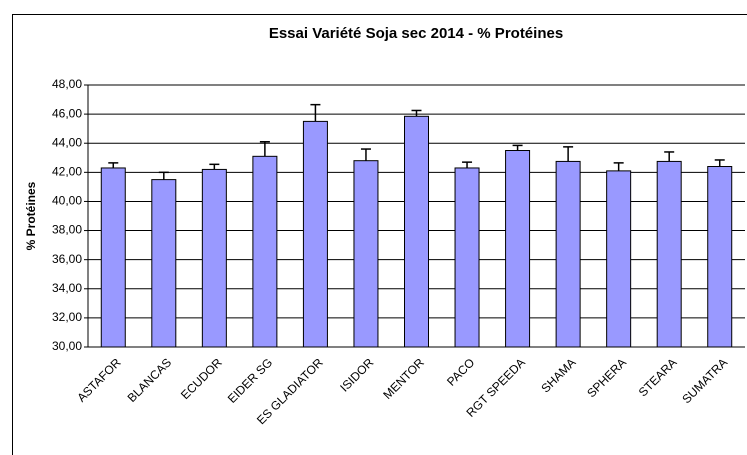 The image size is (747, 455). What do you see at coordinates (67, 259) in the screenshot?
I see `y-tick-label: 36,00` at bounding box center [67, 259].